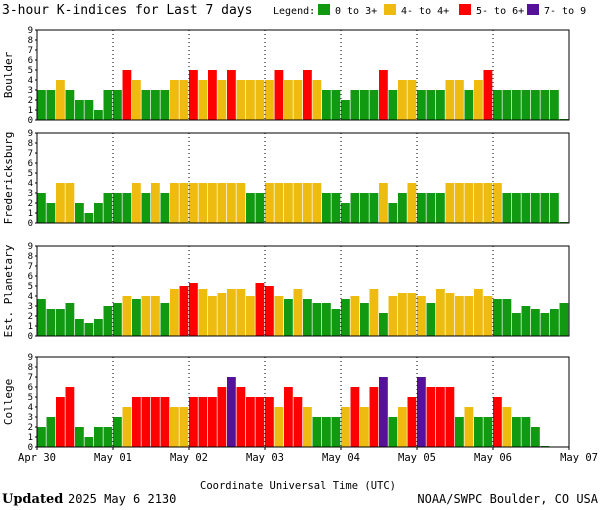 The height and width of the screenshot is (510, 600). Describe the element at coordinates (265, 458) in the screenshot. I see `x-tick-label: May 03` at that location.